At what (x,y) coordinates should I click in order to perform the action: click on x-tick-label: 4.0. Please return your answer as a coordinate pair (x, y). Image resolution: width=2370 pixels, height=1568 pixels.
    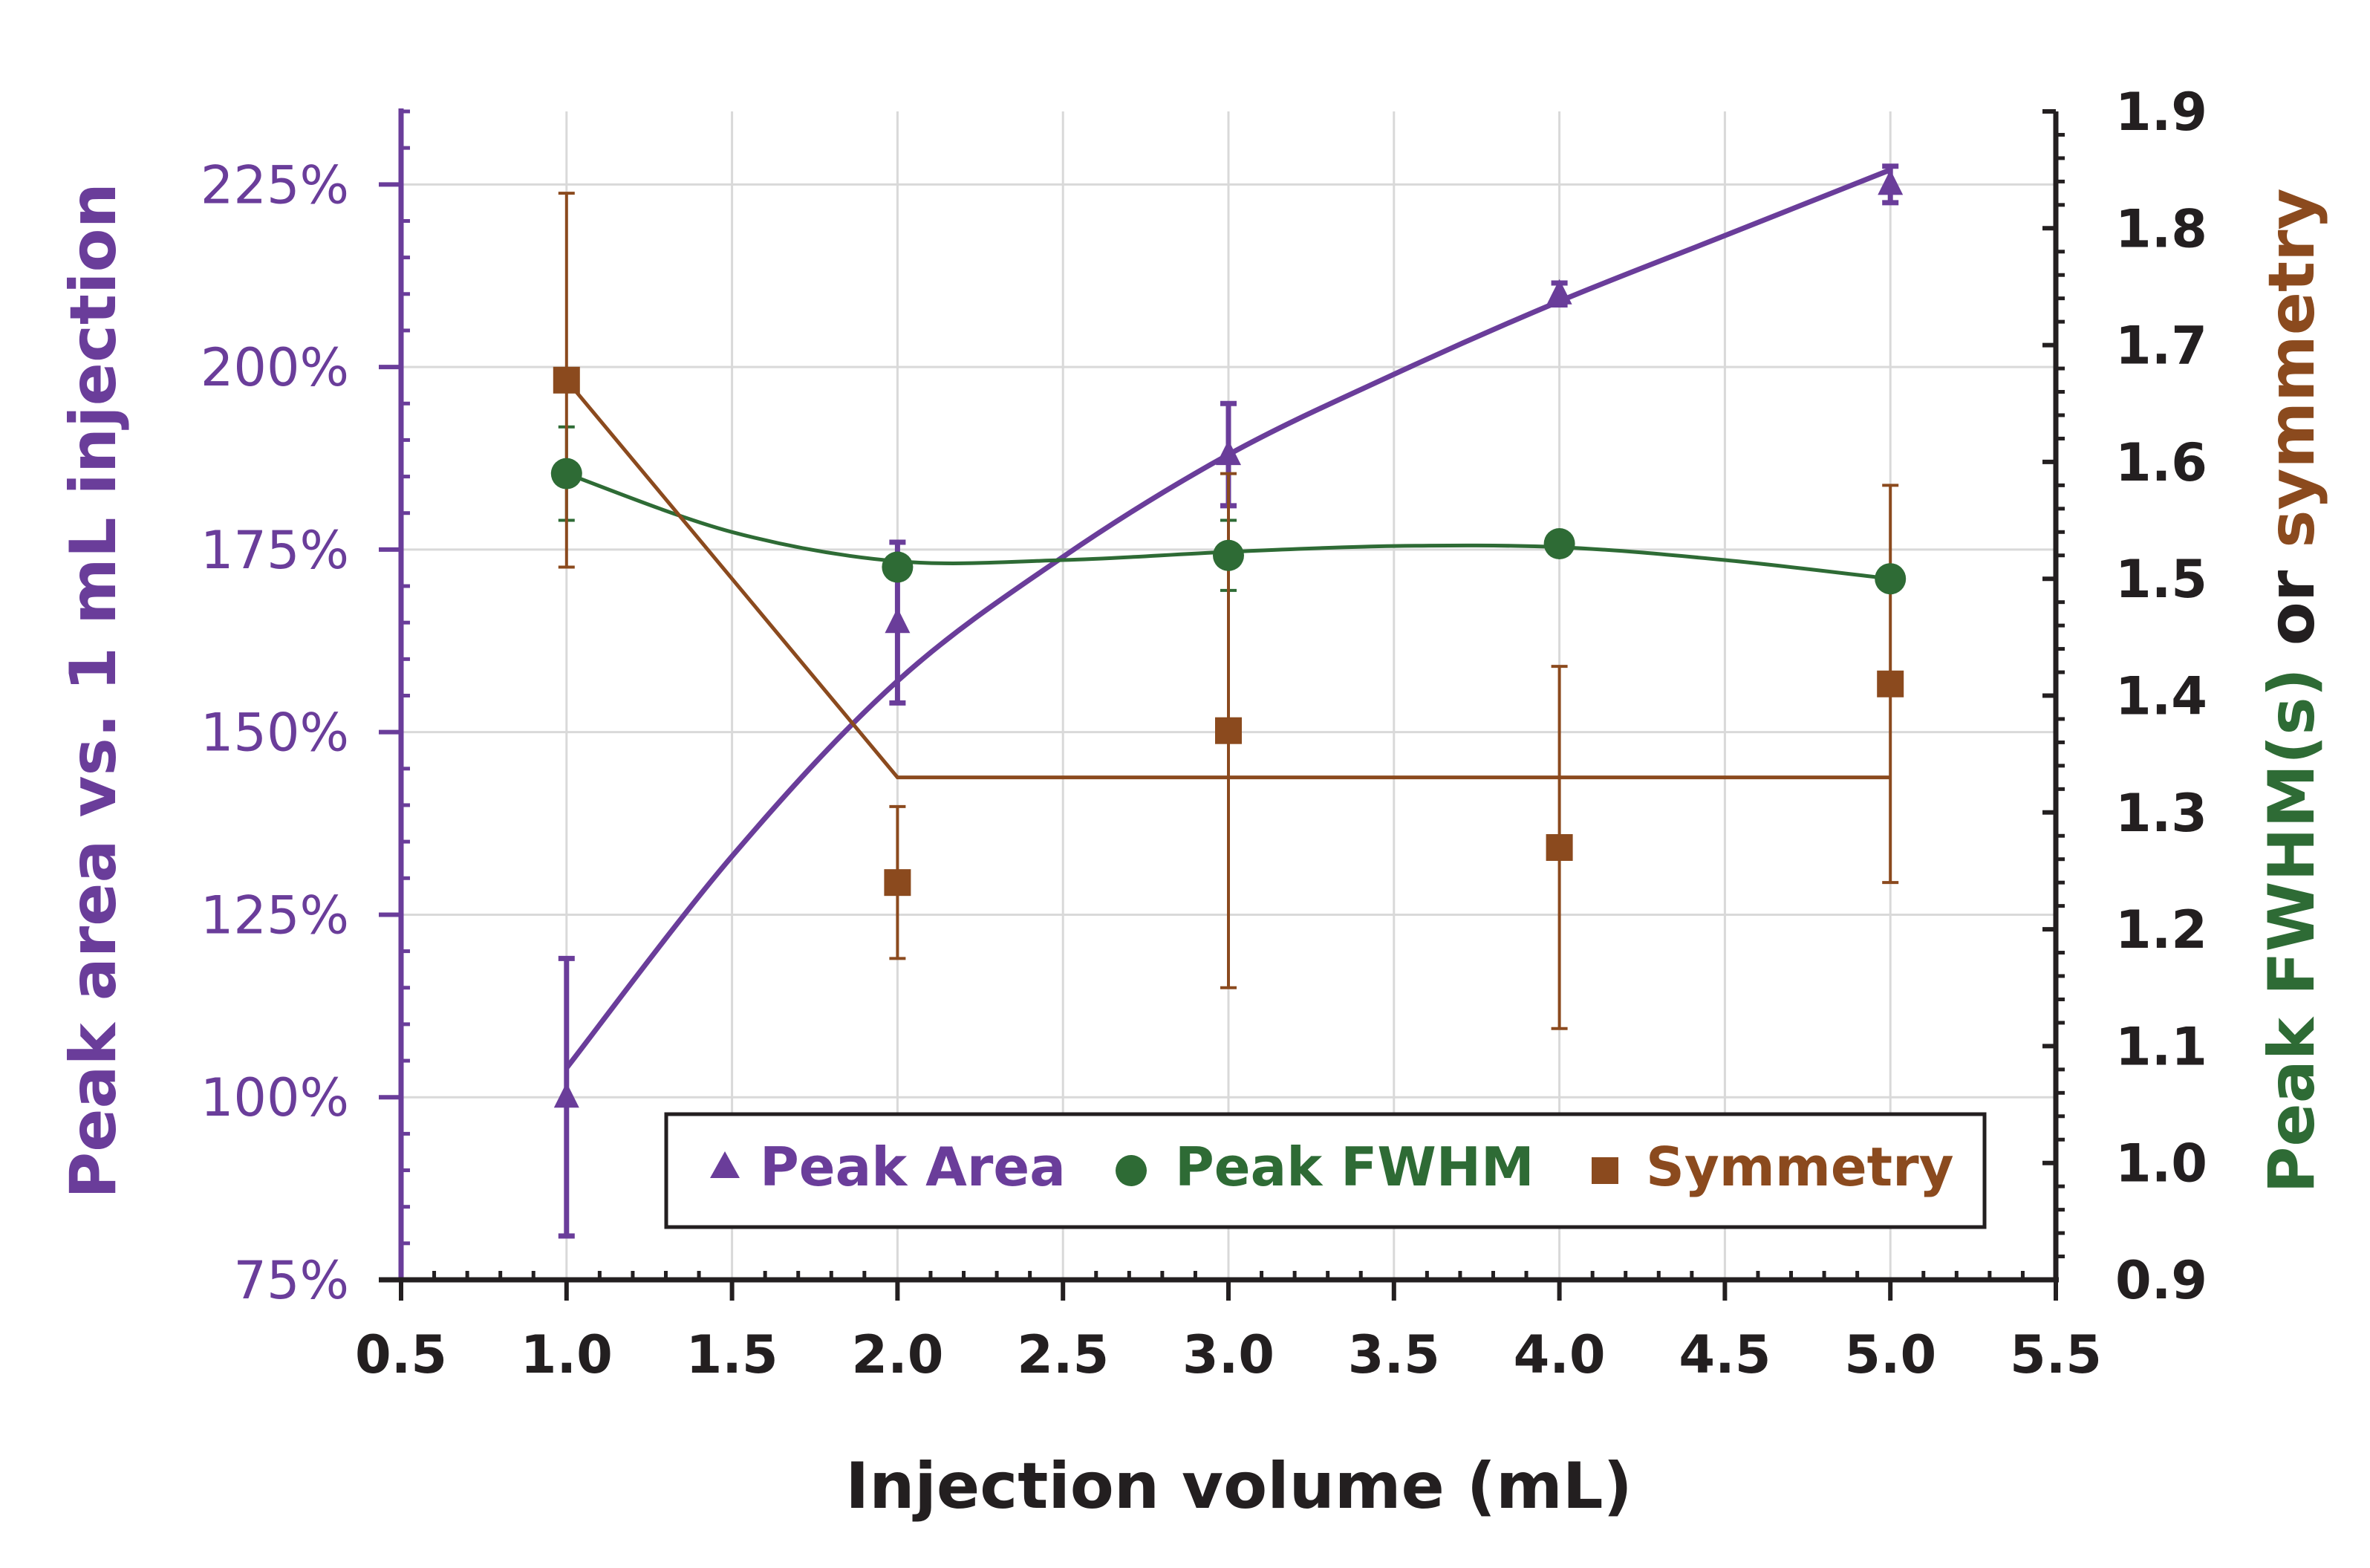
    Looking at the image, I should click on (1560, 1355).